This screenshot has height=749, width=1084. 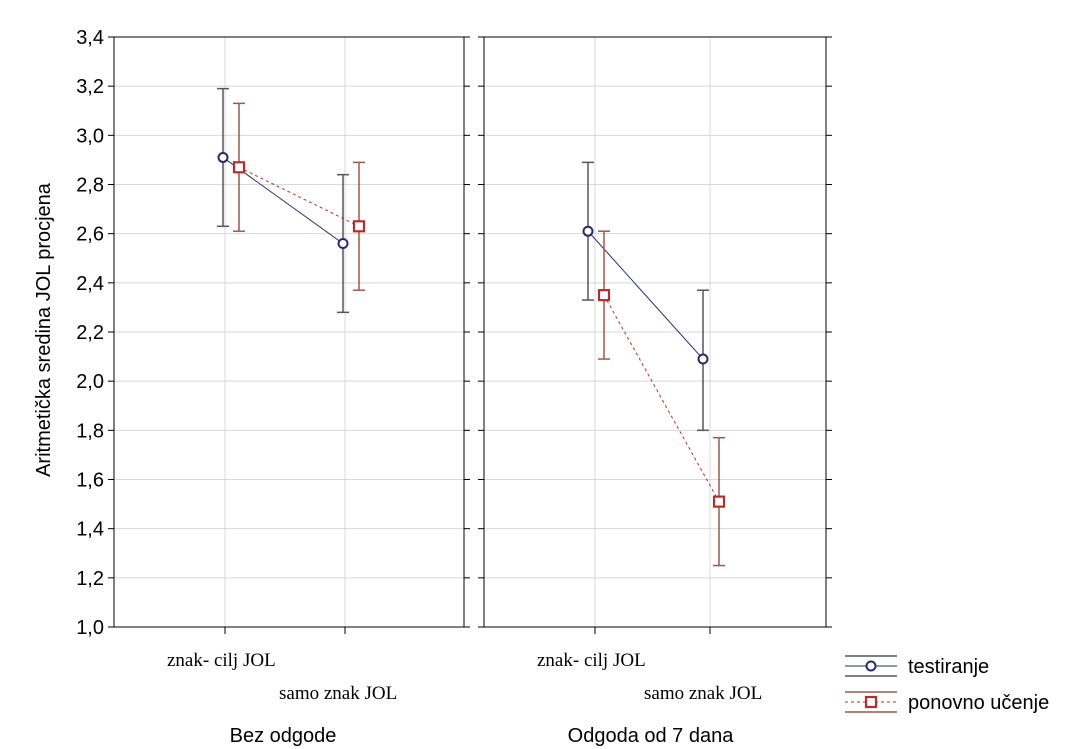 What do you see at coordinates (90, 235) in the screenshot?
I see `y-tick-label: 2,6` at bounding box center [90, 235].